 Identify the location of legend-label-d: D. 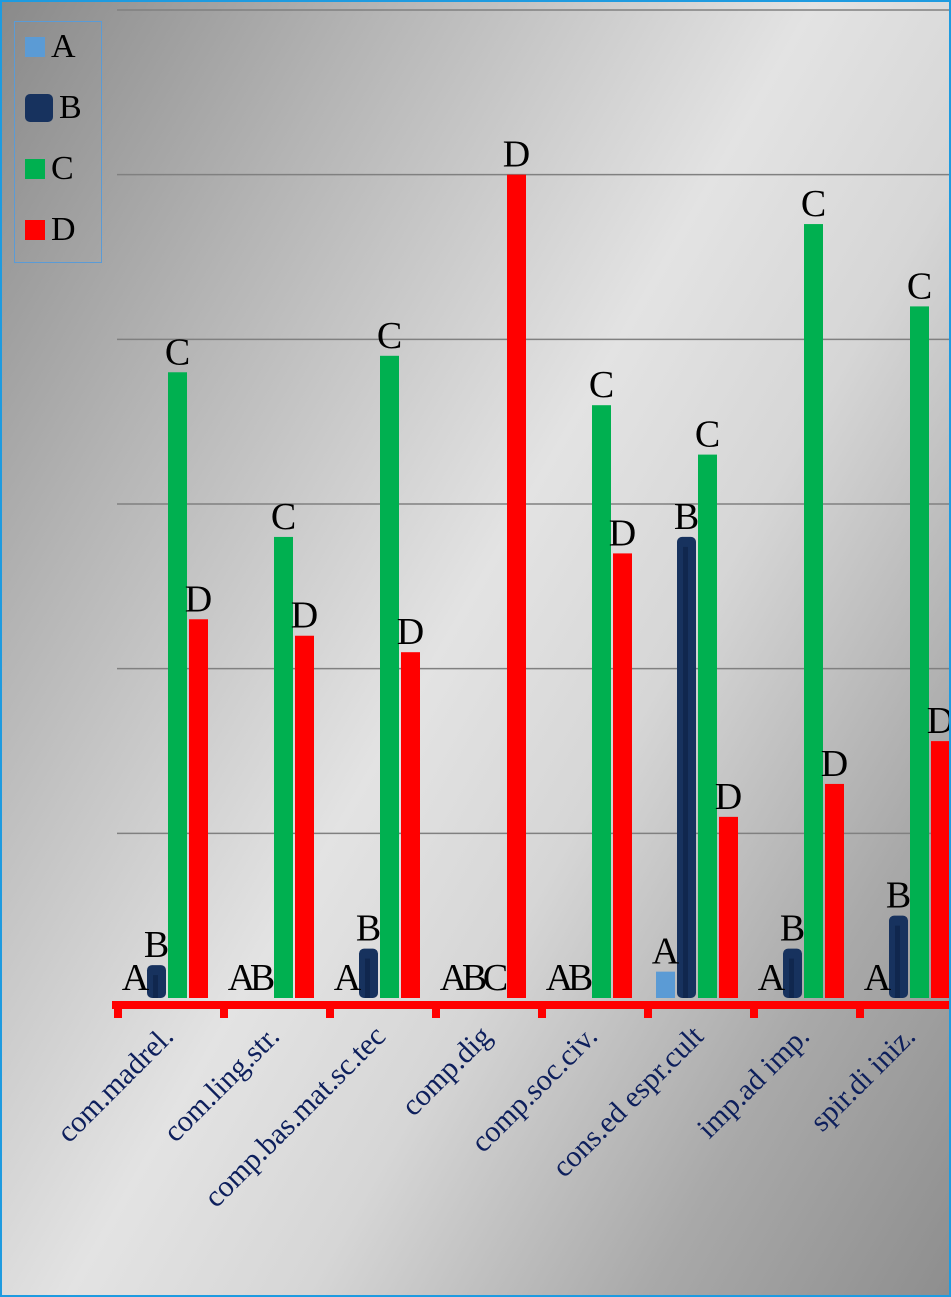
(63, 229).